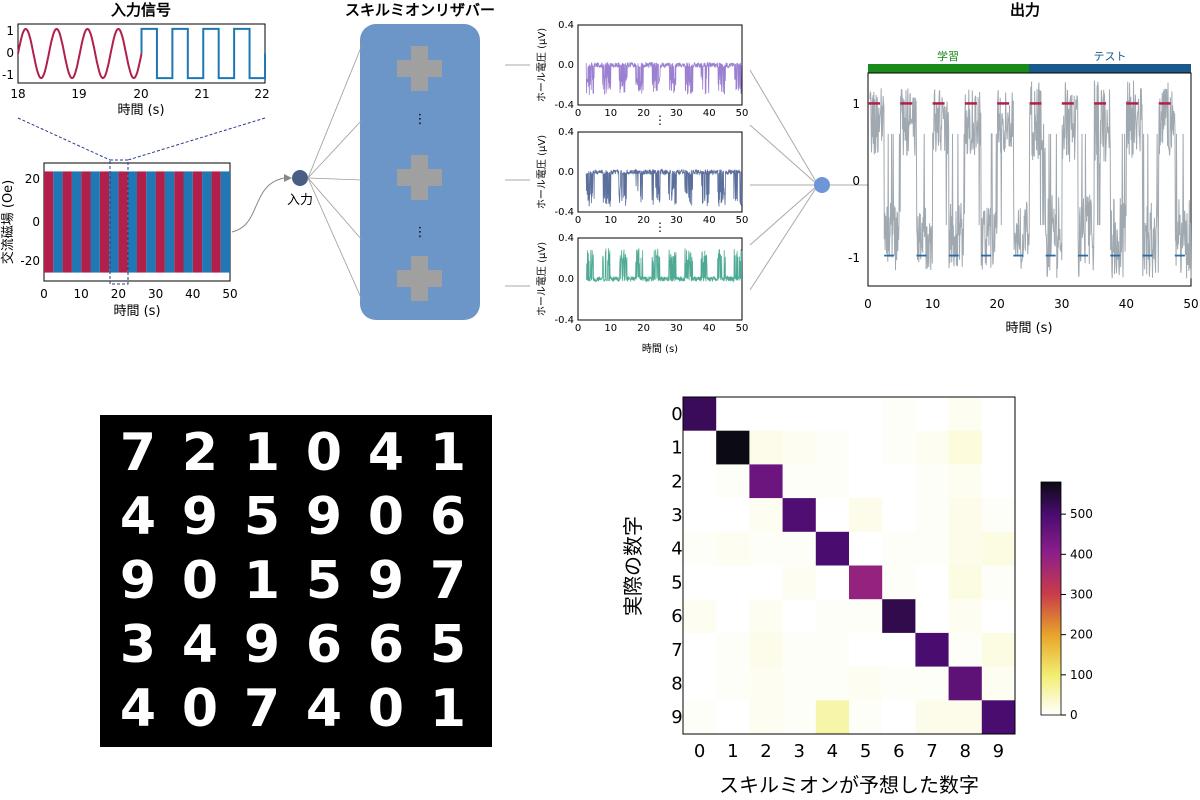  I want to click on output-signal-series, so click(1030, 179).